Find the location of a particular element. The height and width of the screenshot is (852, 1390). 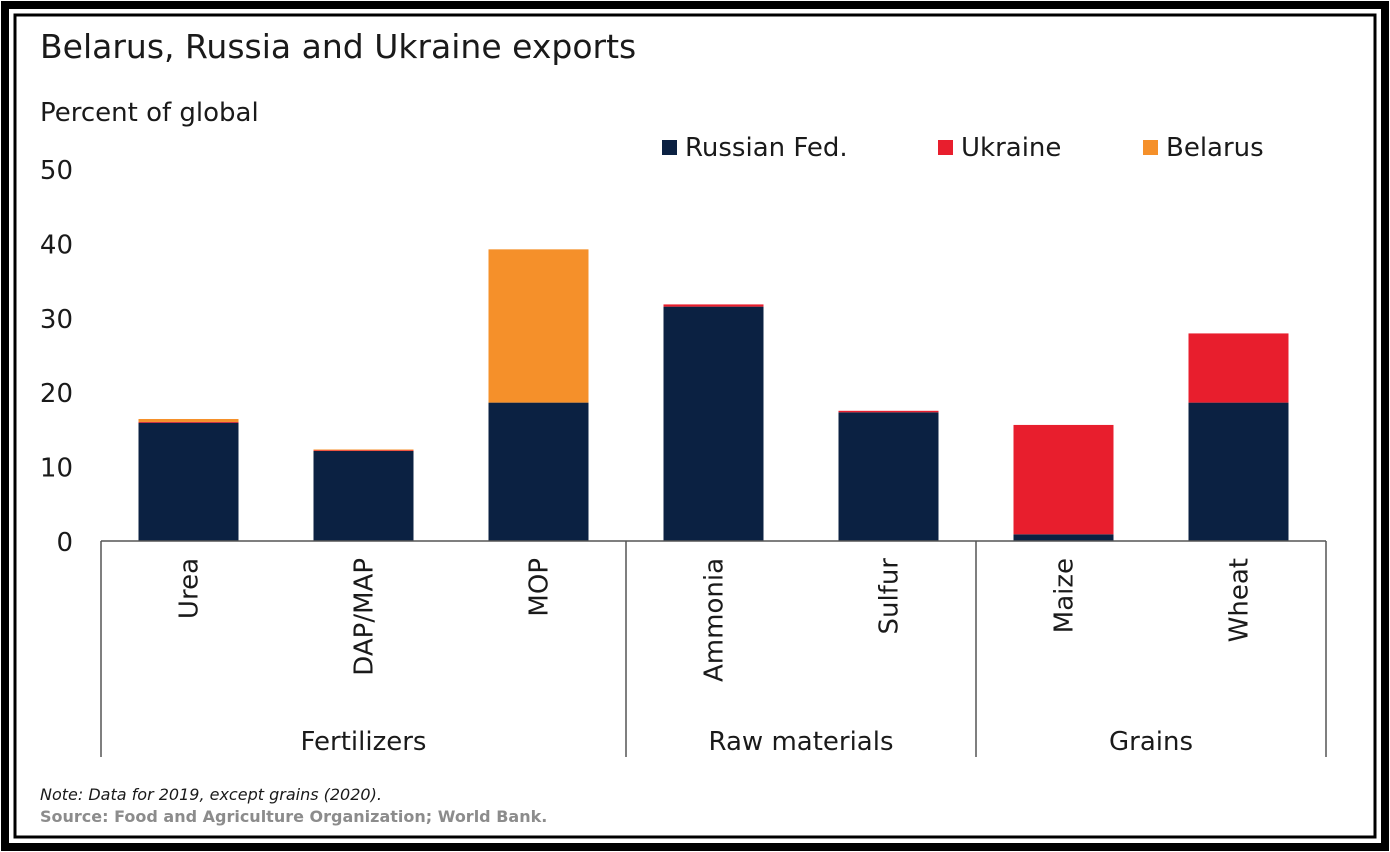

y-tick-label: 40 is located at coordinates (56, 245).